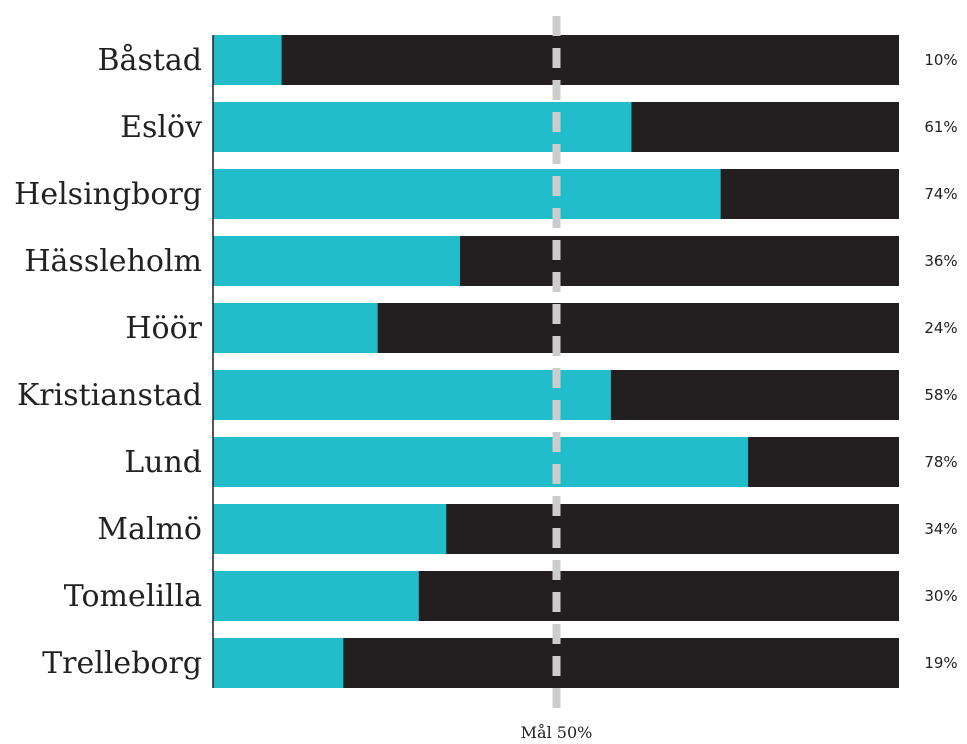 This screenshot has width=967, height=744. What do you see at coordinates (940, 261) in the screenshot?
I see `value-label-hassleholm: 36%` at bounding box center [940, 261].